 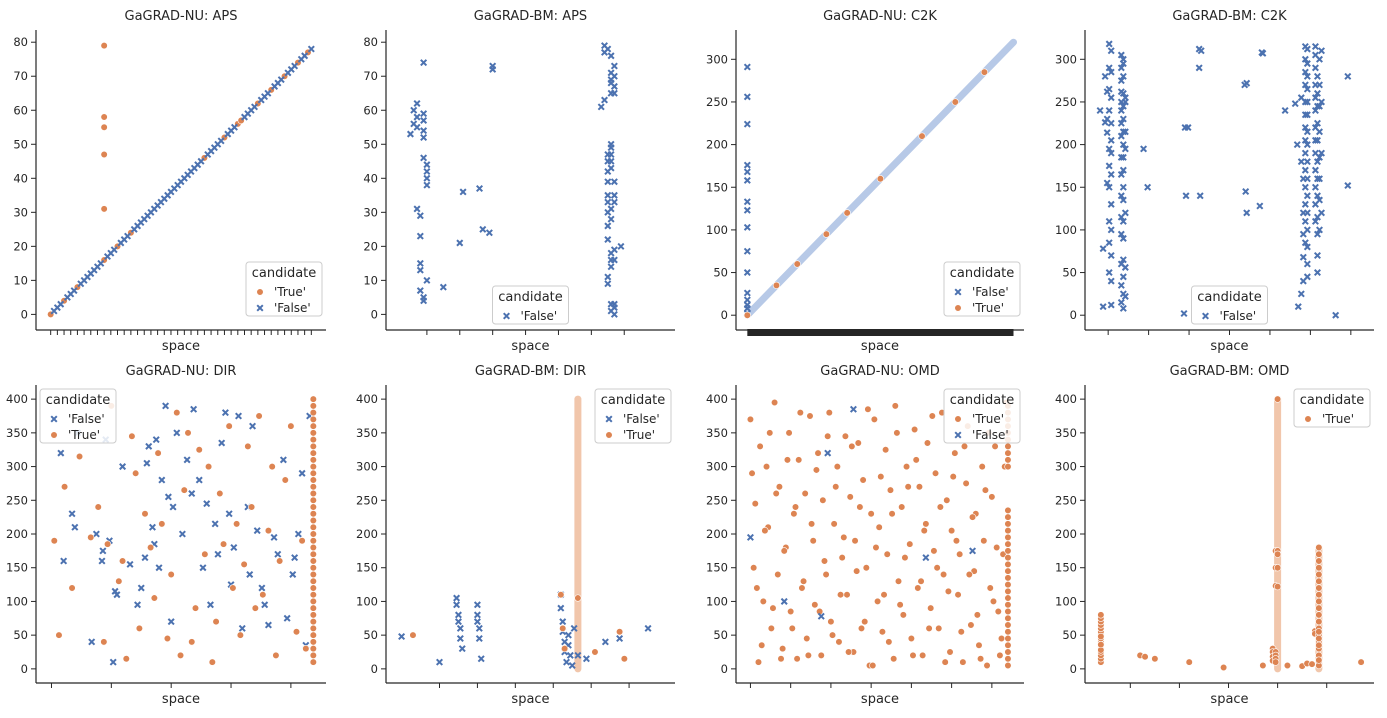 I want to click on y-tick-label: 70, so click(x=20, y=76).